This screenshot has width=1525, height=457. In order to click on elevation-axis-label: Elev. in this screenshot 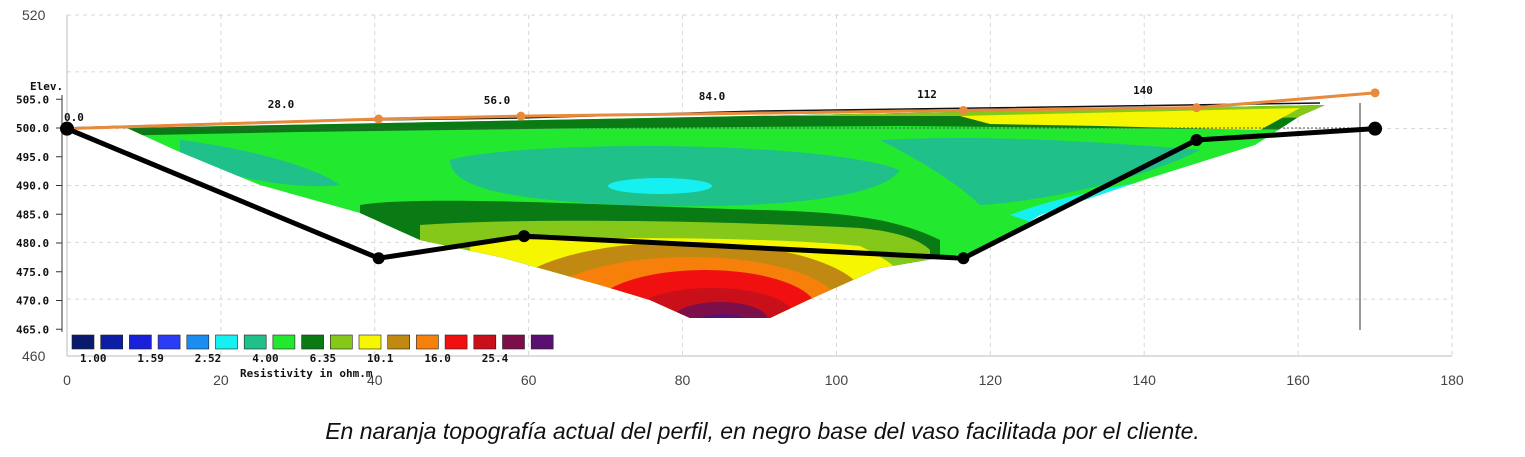, I will do `click(46, 86)`.